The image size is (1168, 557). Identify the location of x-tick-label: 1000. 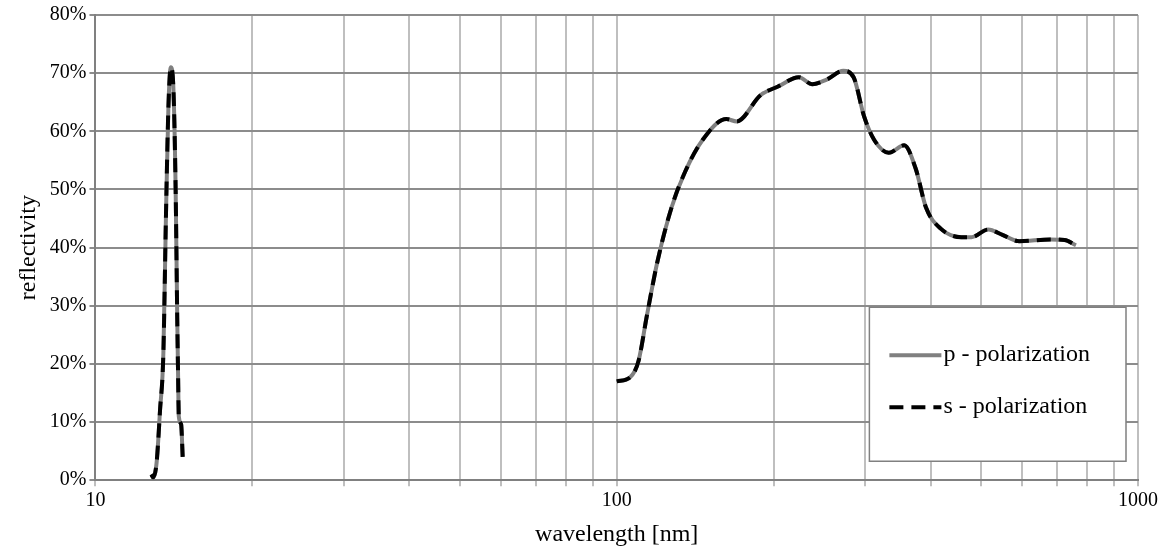
(1138, 499).